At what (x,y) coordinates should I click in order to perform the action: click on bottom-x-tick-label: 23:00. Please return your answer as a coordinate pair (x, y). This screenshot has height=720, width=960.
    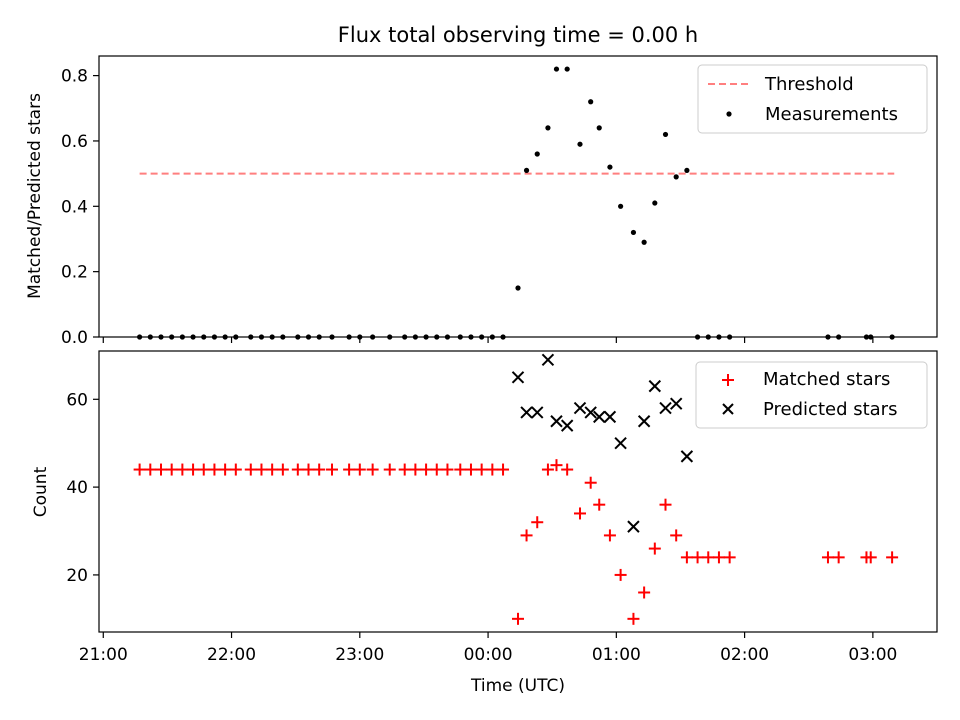
    Looking at the image, I should click on (359, 655).